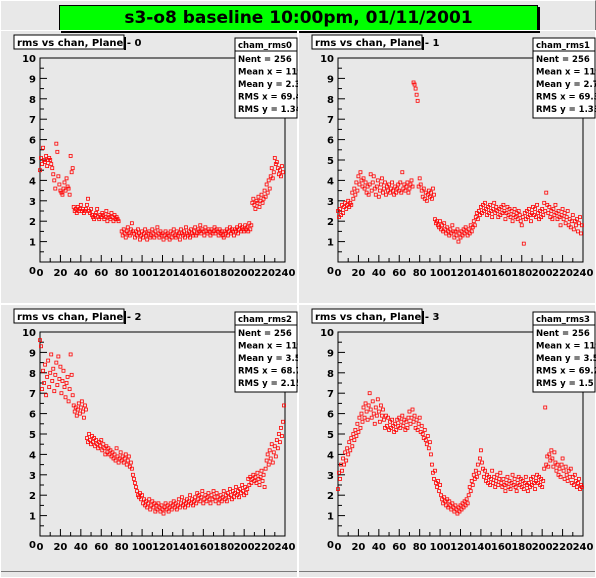 The image size is (596, 578). What do you see at coordinates (563, 46) in the screenshot?
I see `stats-name: cham_rms1` at bounding box center [563, 46].